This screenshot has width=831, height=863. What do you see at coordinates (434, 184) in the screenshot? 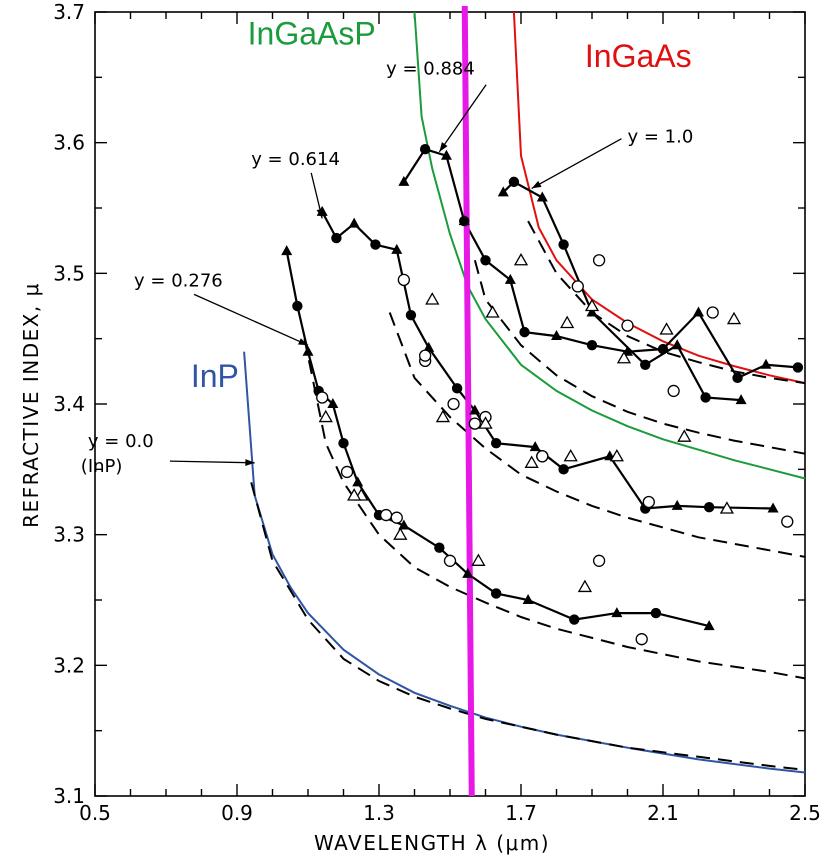
I see `data-line-y-0-884-data` at bounding box center [434, 184].